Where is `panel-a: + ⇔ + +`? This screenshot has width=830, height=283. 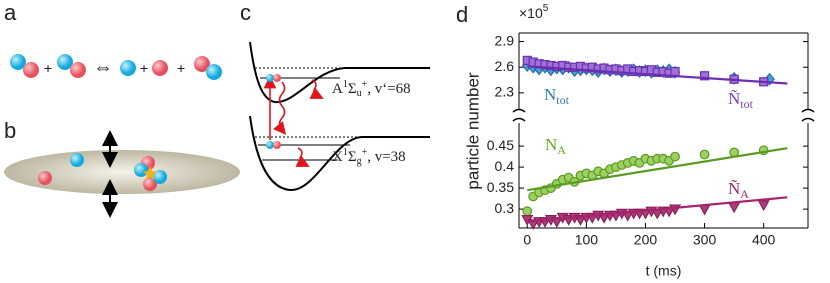
panel-a: + ⇔ + + is located at coordinates (116, 67).